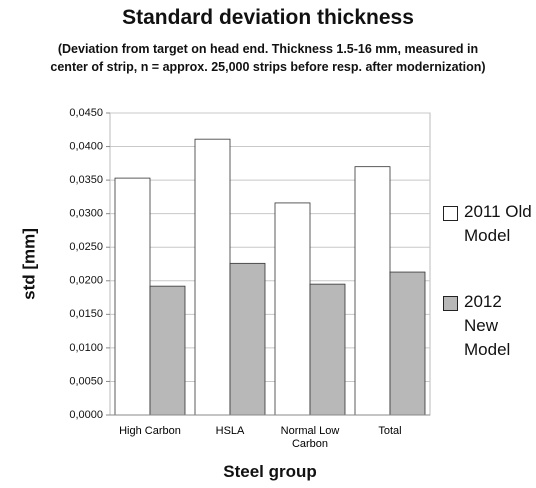 The width and height of the screenshot is (536, 488). What do you see at coordinates (498, 223) in the screenshot?
I see `legend-label: 2011 Old Model` at bounding box center [498, 223].